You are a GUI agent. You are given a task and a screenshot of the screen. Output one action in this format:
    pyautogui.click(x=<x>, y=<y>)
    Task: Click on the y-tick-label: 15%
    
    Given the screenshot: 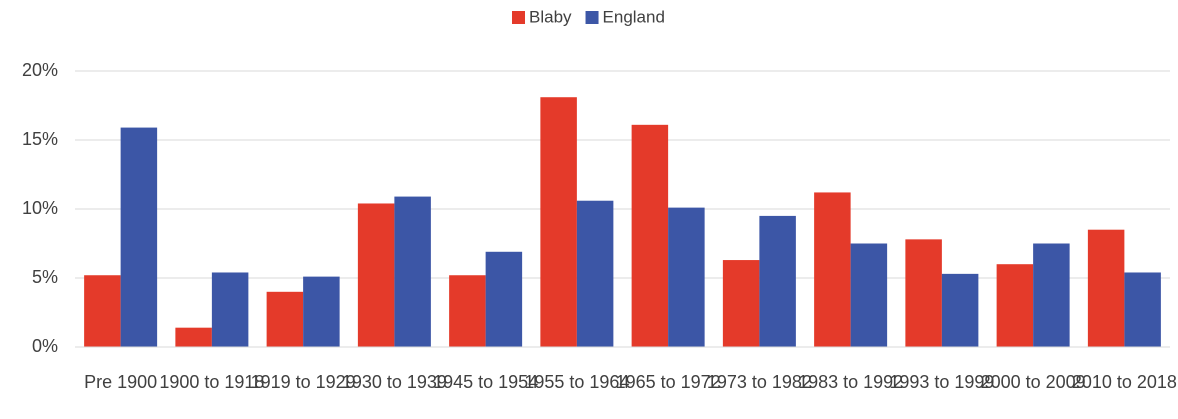 What is the action you would take?
    pyautogui.click(x=40, y=139)
    